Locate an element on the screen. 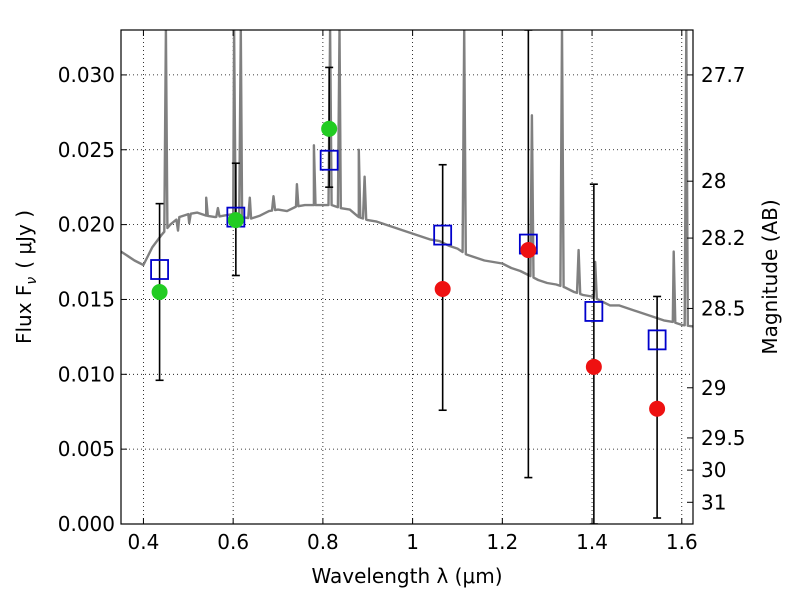 The width and height of the screenshot is (800, 600). y-axis-label-main: Flux F is located at coordinates (24, 314).